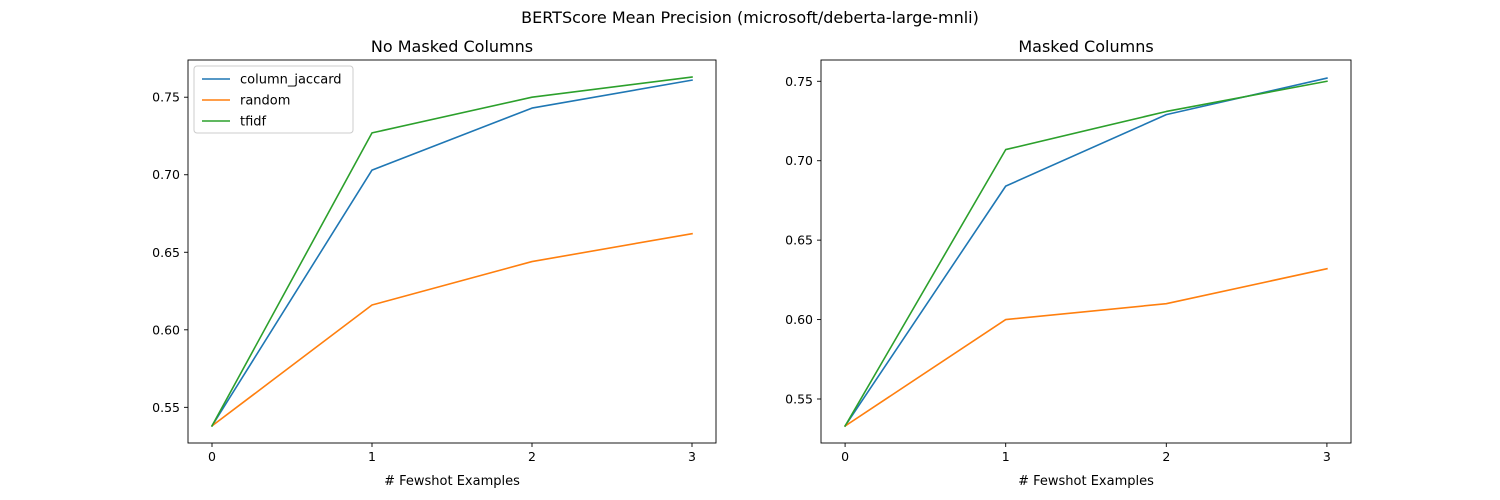 Image resolution: width=1500 pixels, height=500 pixels. I want to click on subplot-title: No Masked Columns, so click(452, 46).